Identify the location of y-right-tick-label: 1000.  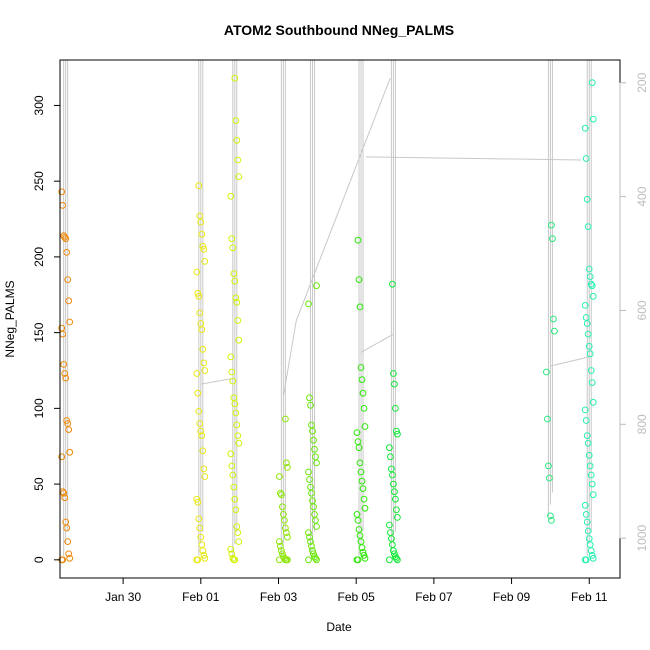
(642, 537).